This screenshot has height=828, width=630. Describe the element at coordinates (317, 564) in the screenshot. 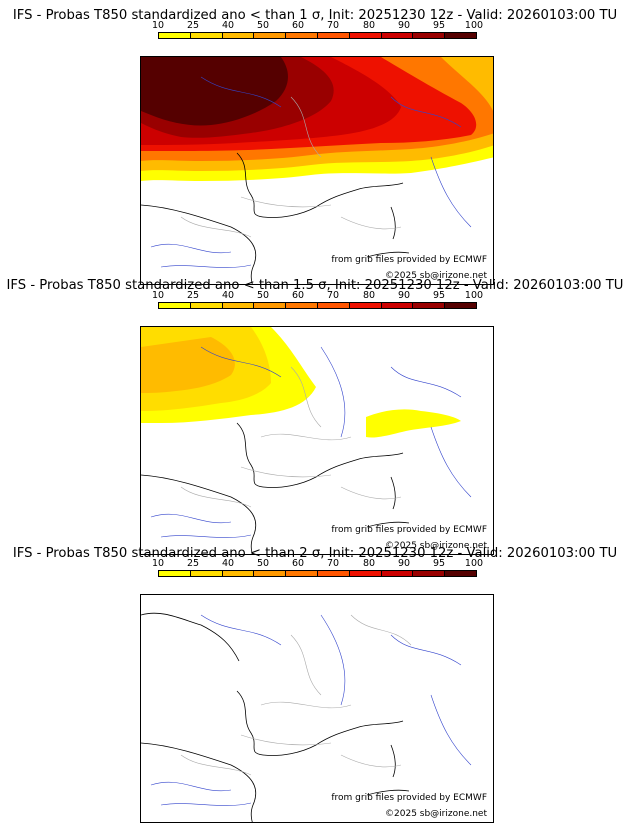

I see `panel-3-colorbar-ticks: 10 25 40 50 60 70 80 90 95 100` at that location.